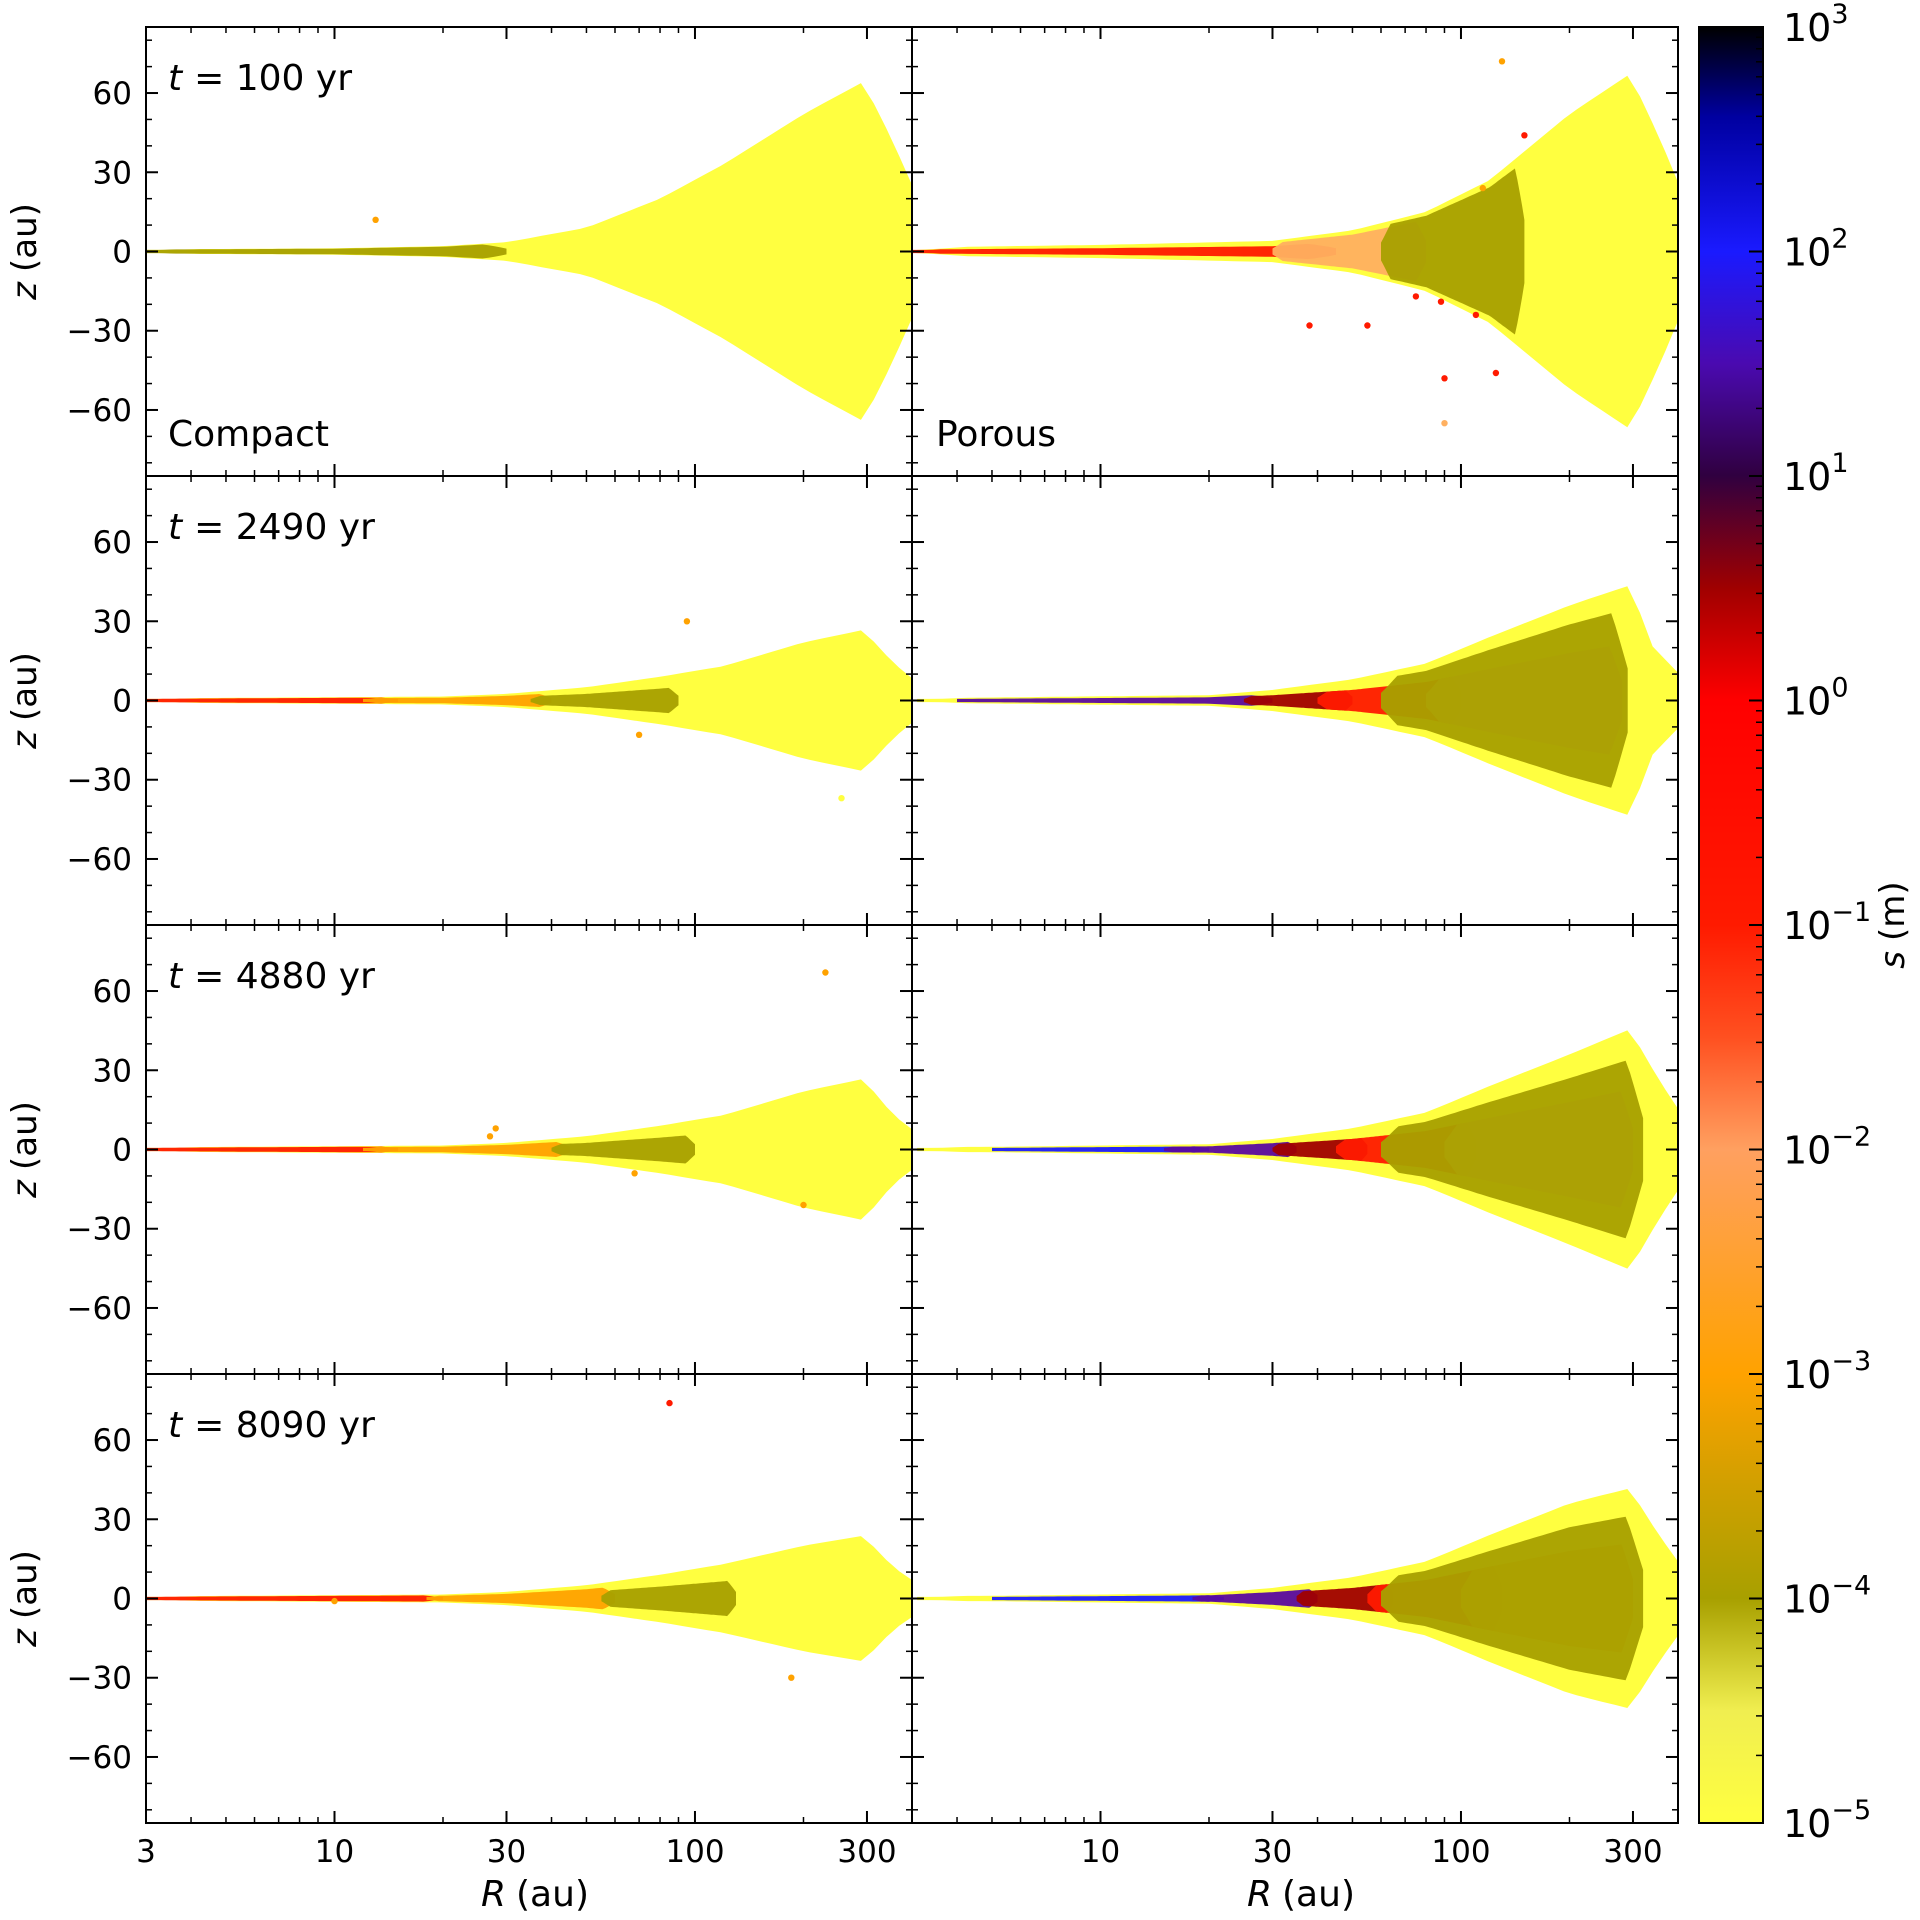 This screenshot has height=1920, width=1920. I want to click on x-axis-col-0: 3 10 30 100 300 R (au), so click(516, 1874).